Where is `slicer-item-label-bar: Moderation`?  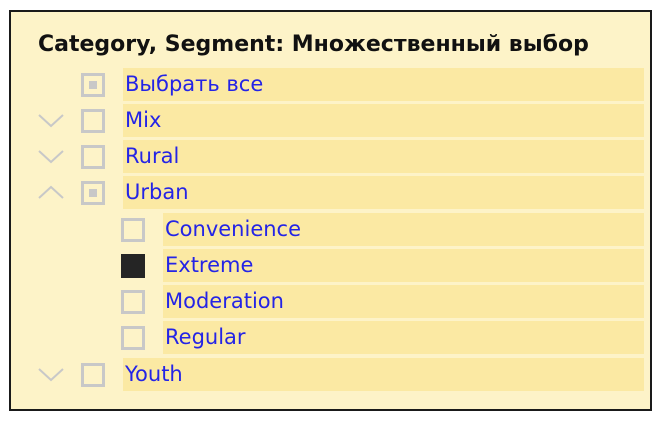 slicer-item-label-bar: Moderation is located at coordinates (403, 301).